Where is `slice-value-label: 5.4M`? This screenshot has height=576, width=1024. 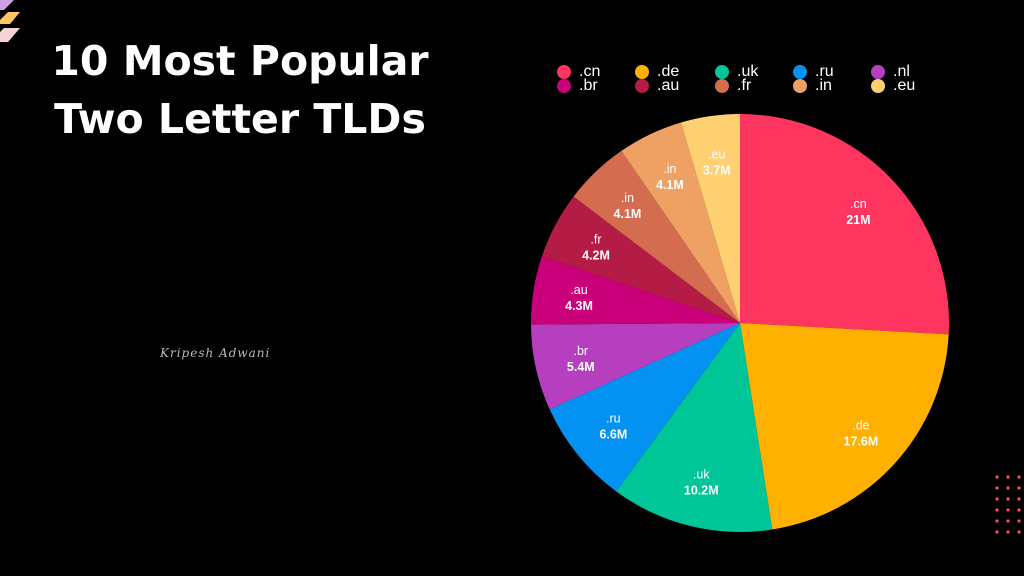
slice-value-label: 5.4M is located at coordinates (581, 367).